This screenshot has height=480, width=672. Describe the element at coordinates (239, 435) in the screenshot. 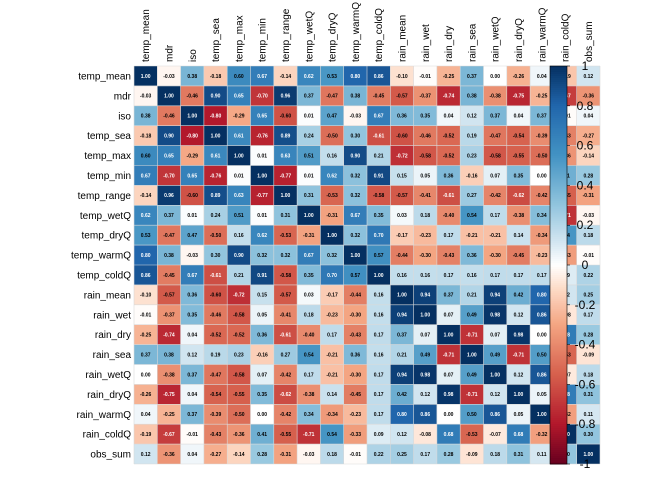

I see `cell-value-label: -0.36` at that location.